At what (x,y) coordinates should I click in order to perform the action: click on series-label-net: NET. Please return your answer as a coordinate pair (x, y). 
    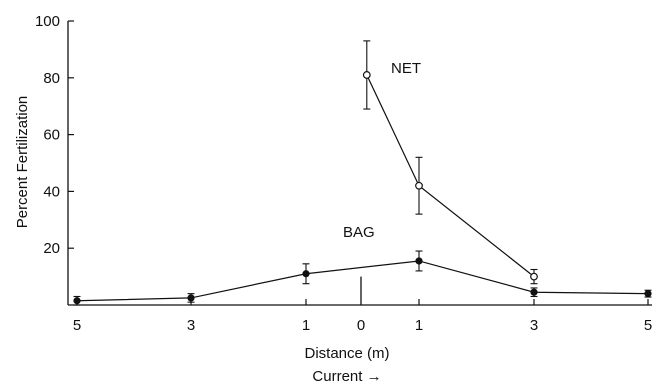
    Looking at the image, I should click on (406, 68).